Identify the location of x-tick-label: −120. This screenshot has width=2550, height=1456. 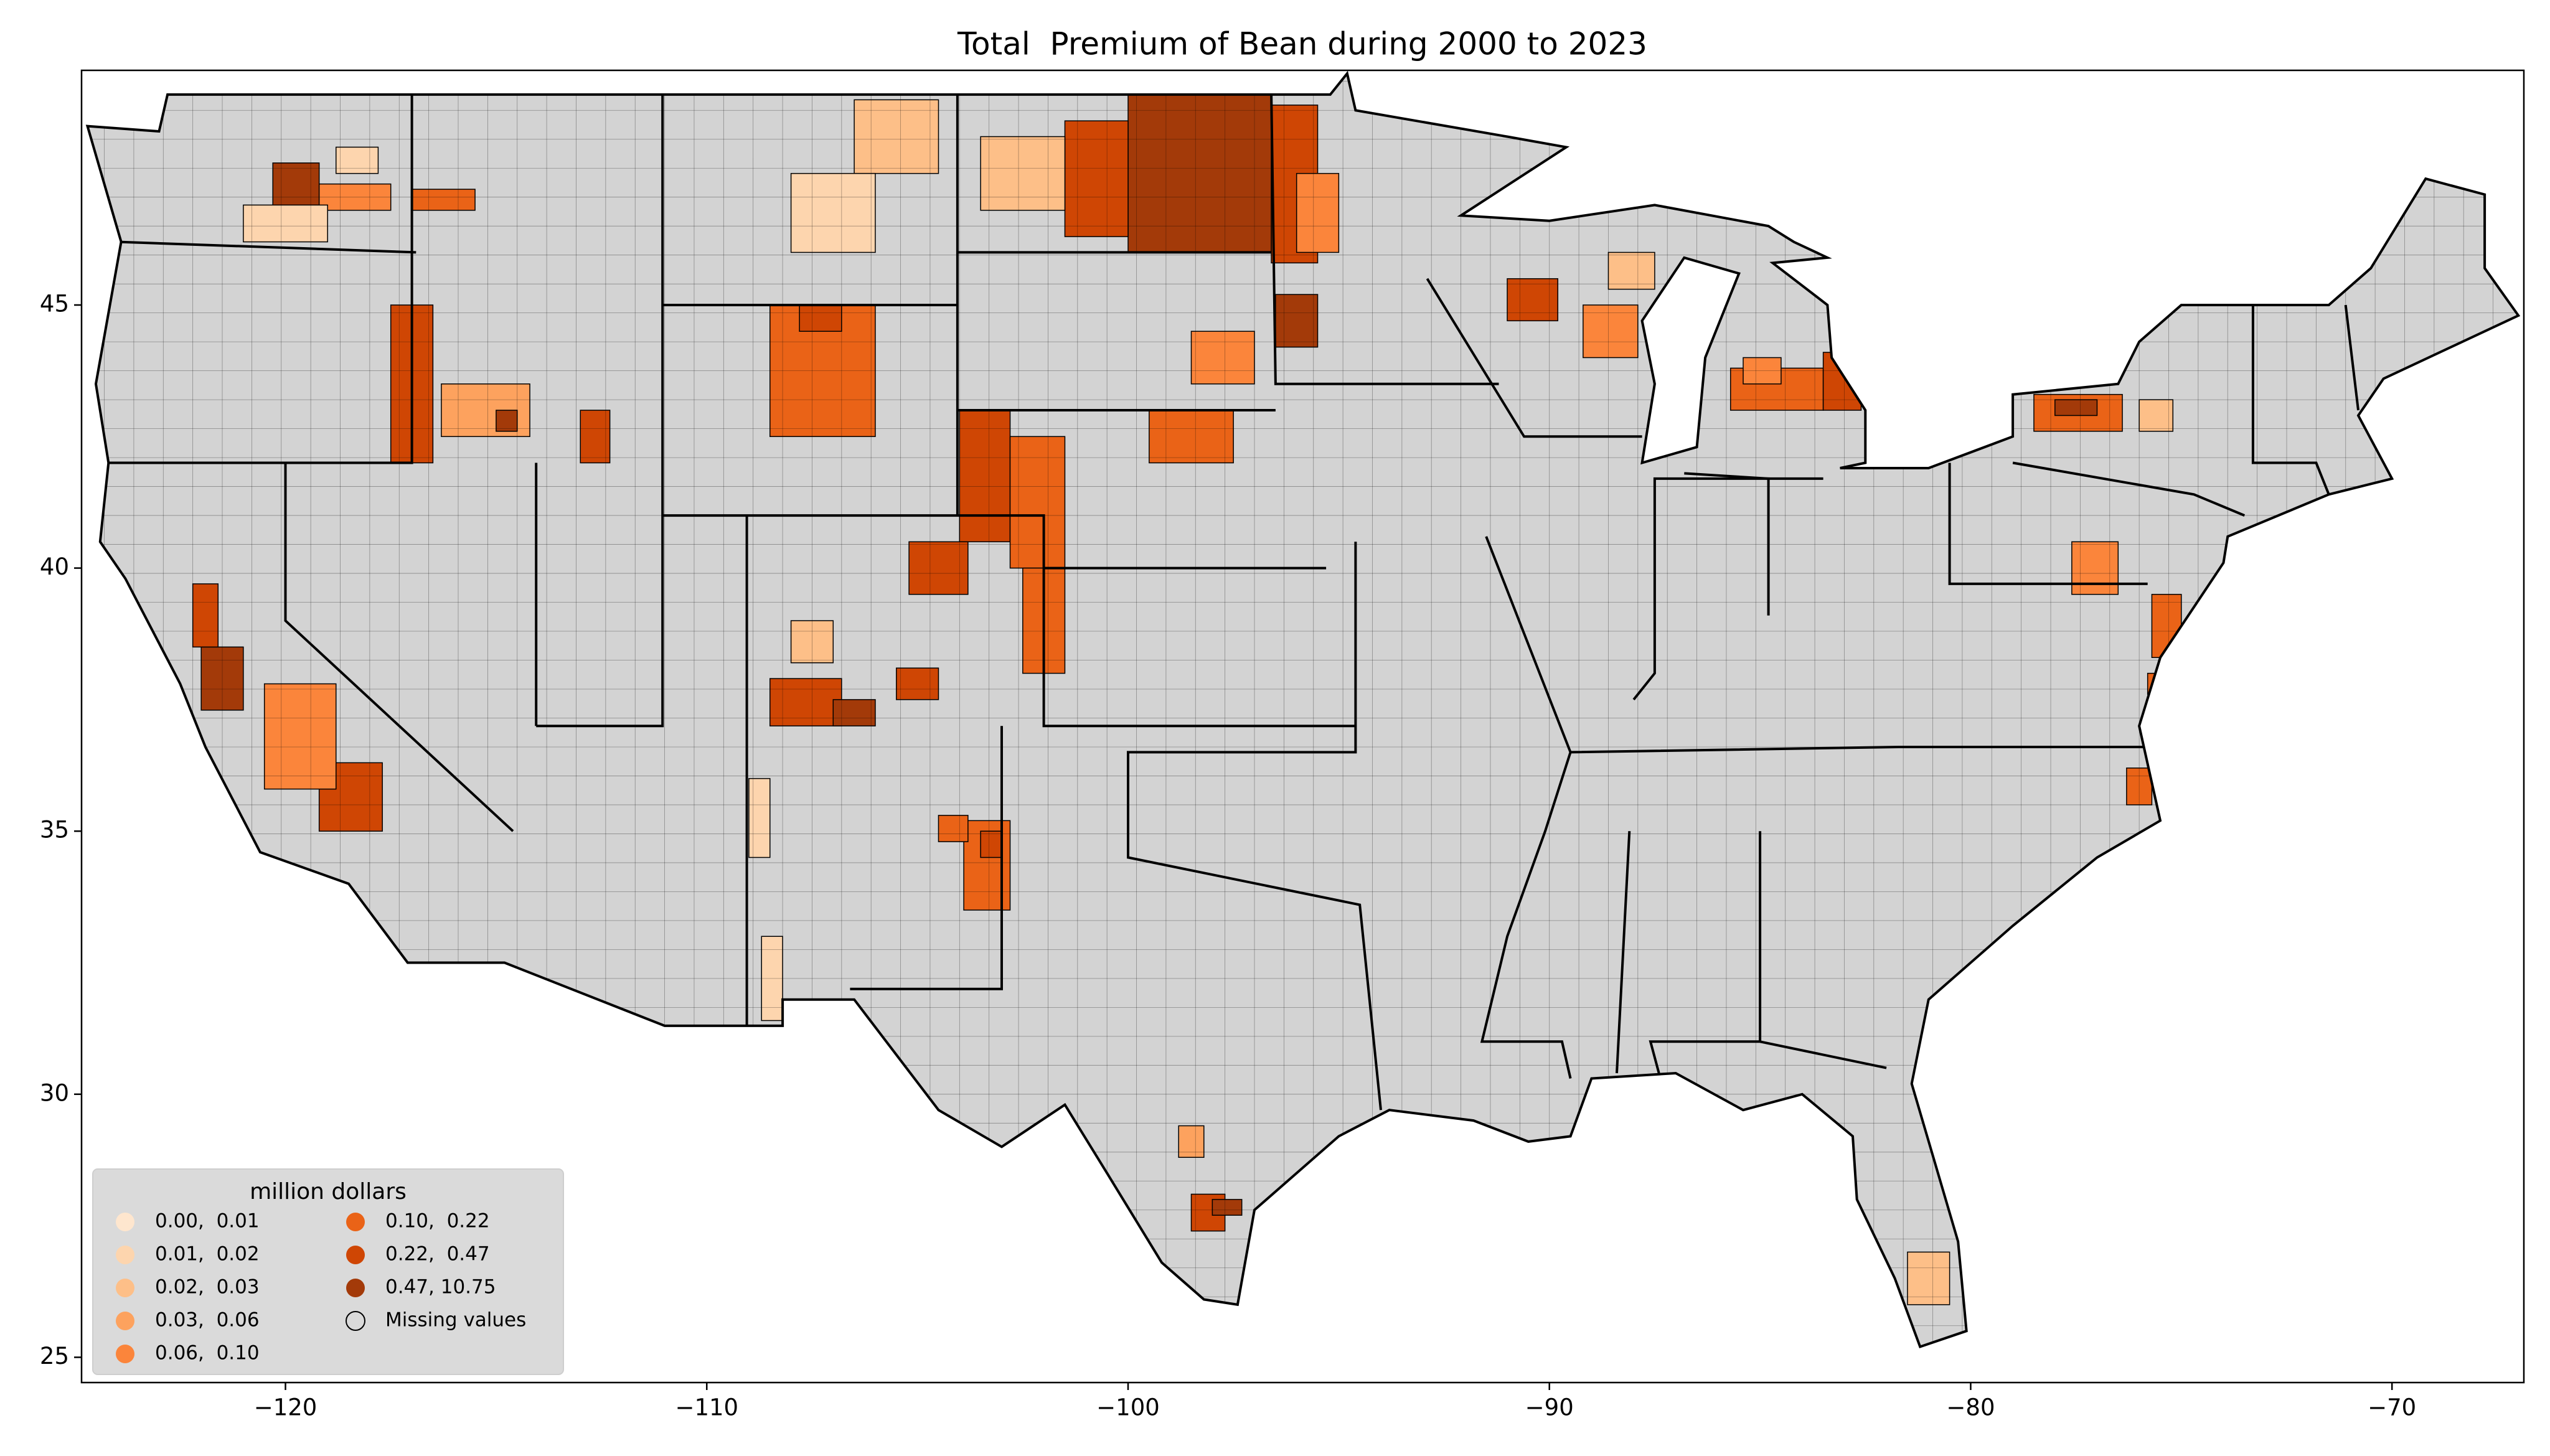
(286, 1407).